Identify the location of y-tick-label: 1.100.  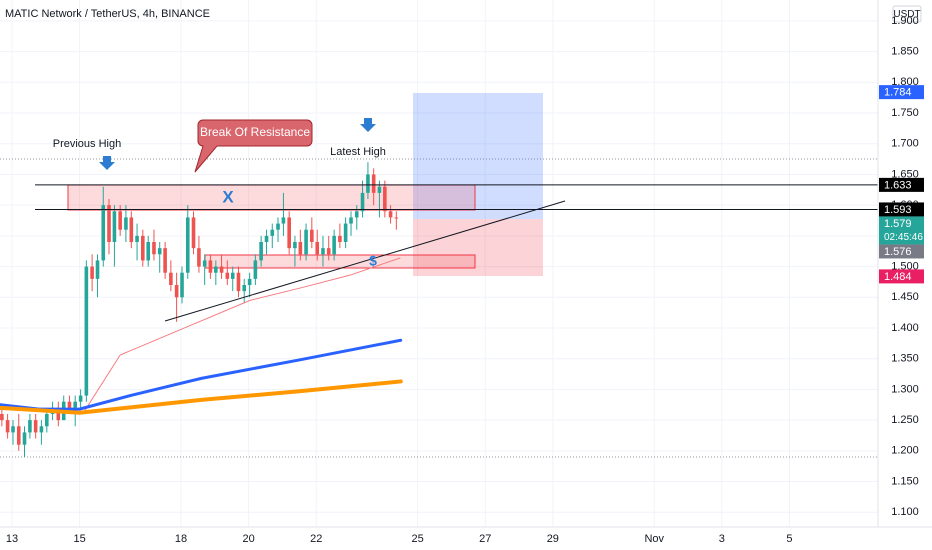
(905, 512).